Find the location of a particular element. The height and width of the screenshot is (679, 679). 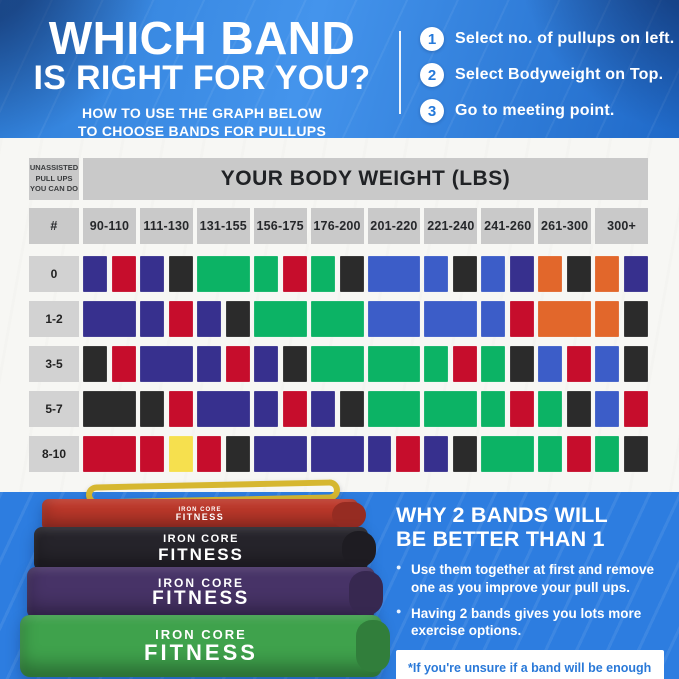

pullups-axis-label: UNASSISTED PULL UPS YOU CAN DO is located at coordinates (54, 179).